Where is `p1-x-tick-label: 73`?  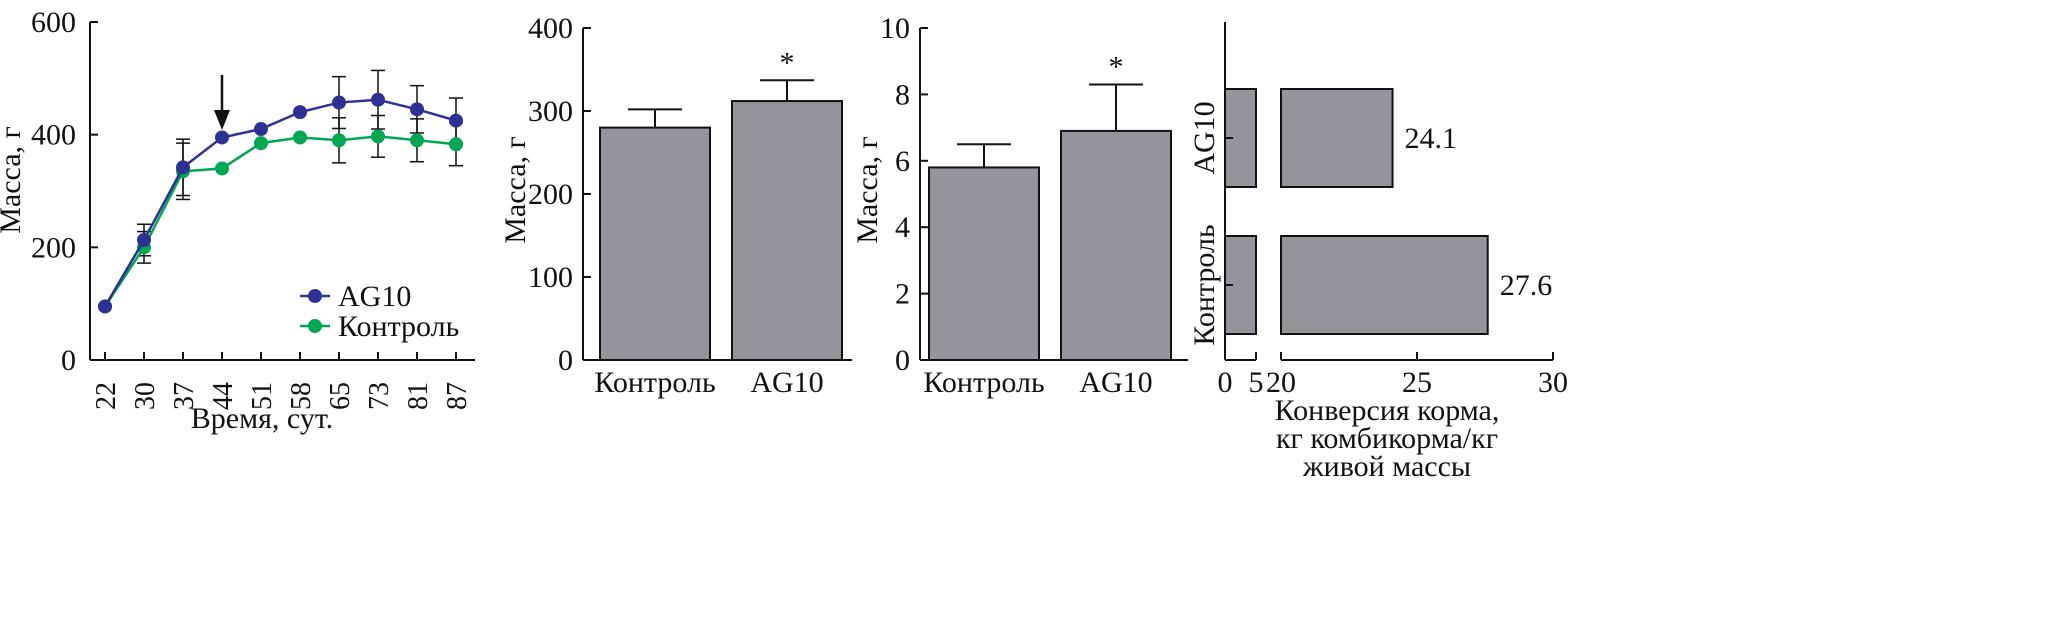 p1-x-tick-label: 73 is located at coordinates (379, 396).